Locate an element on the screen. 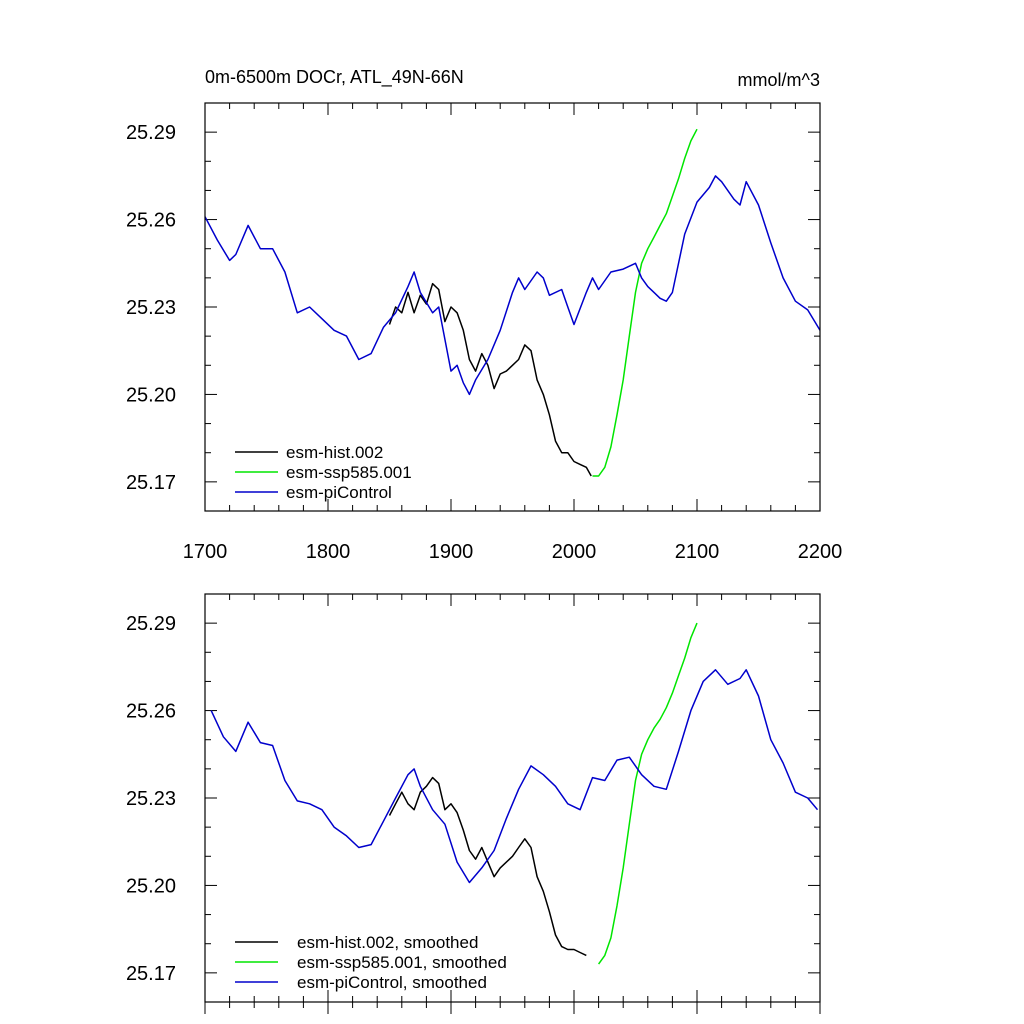  top-xtick-label: 1700 is located at coordinates (205, 552).